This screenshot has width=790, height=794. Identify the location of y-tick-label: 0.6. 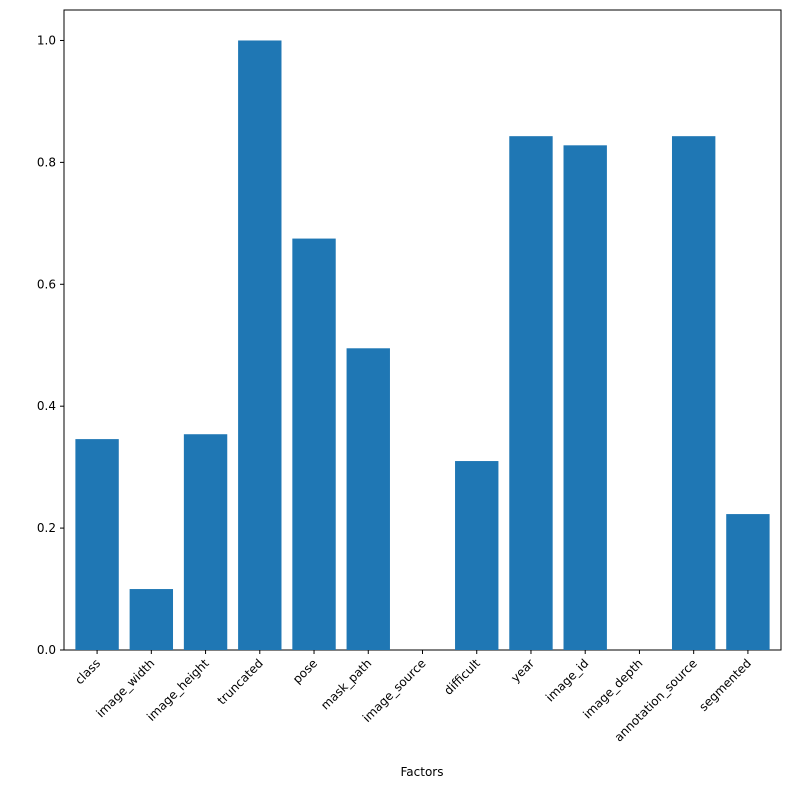
(46, 284).